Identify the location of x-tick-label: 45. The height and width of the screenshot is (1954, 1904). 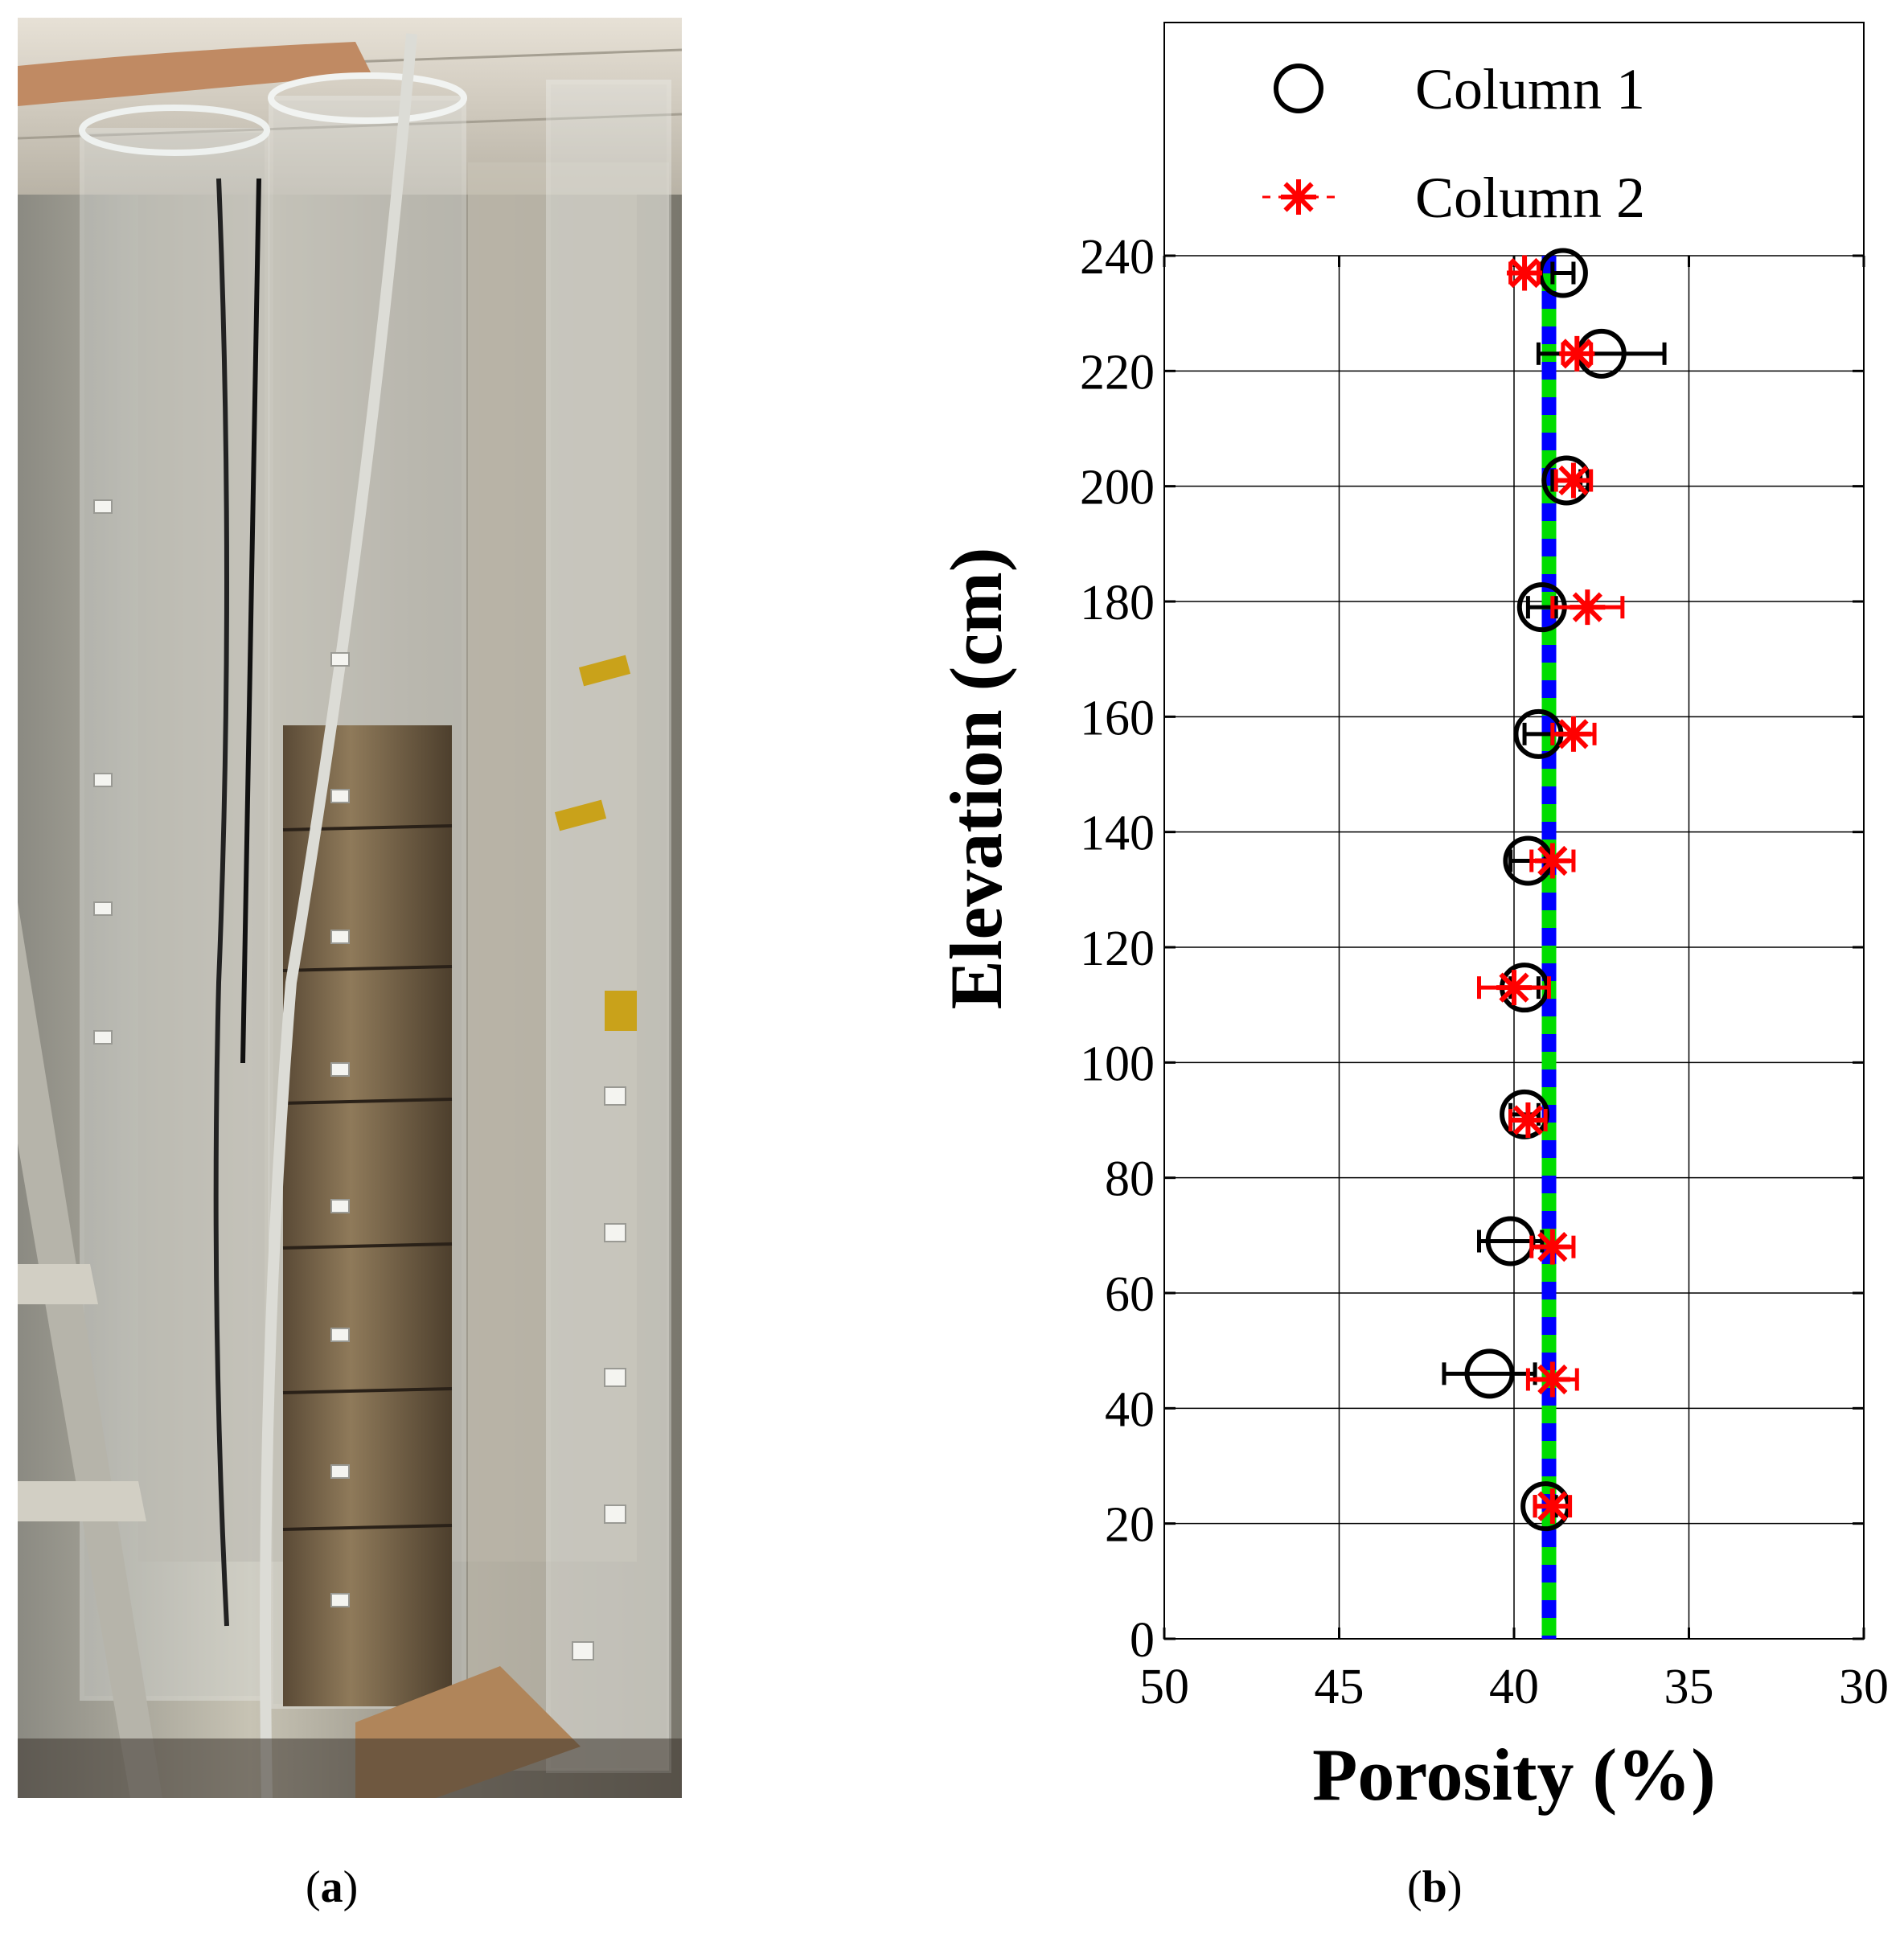
(1339, 1687).